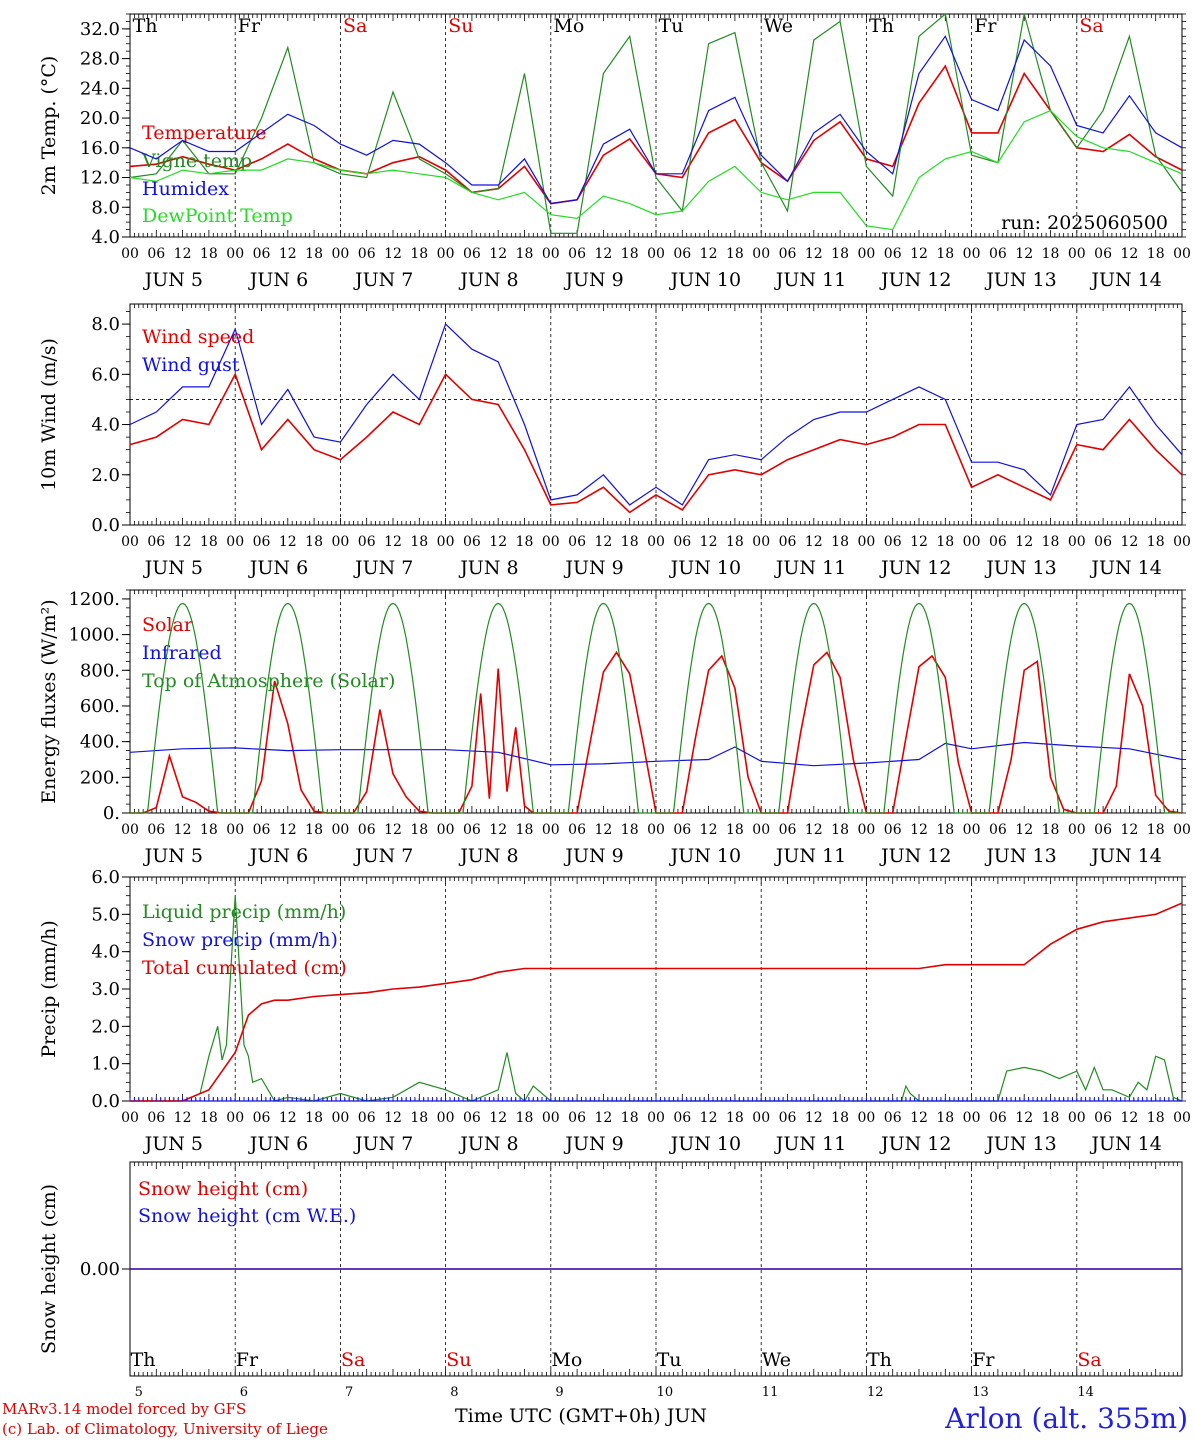 This screenshot has height=1440, width=1194. Describe the element at coordinates (105, 475) in the screenshot. I see `y-tick-label: 2.0` at that location.